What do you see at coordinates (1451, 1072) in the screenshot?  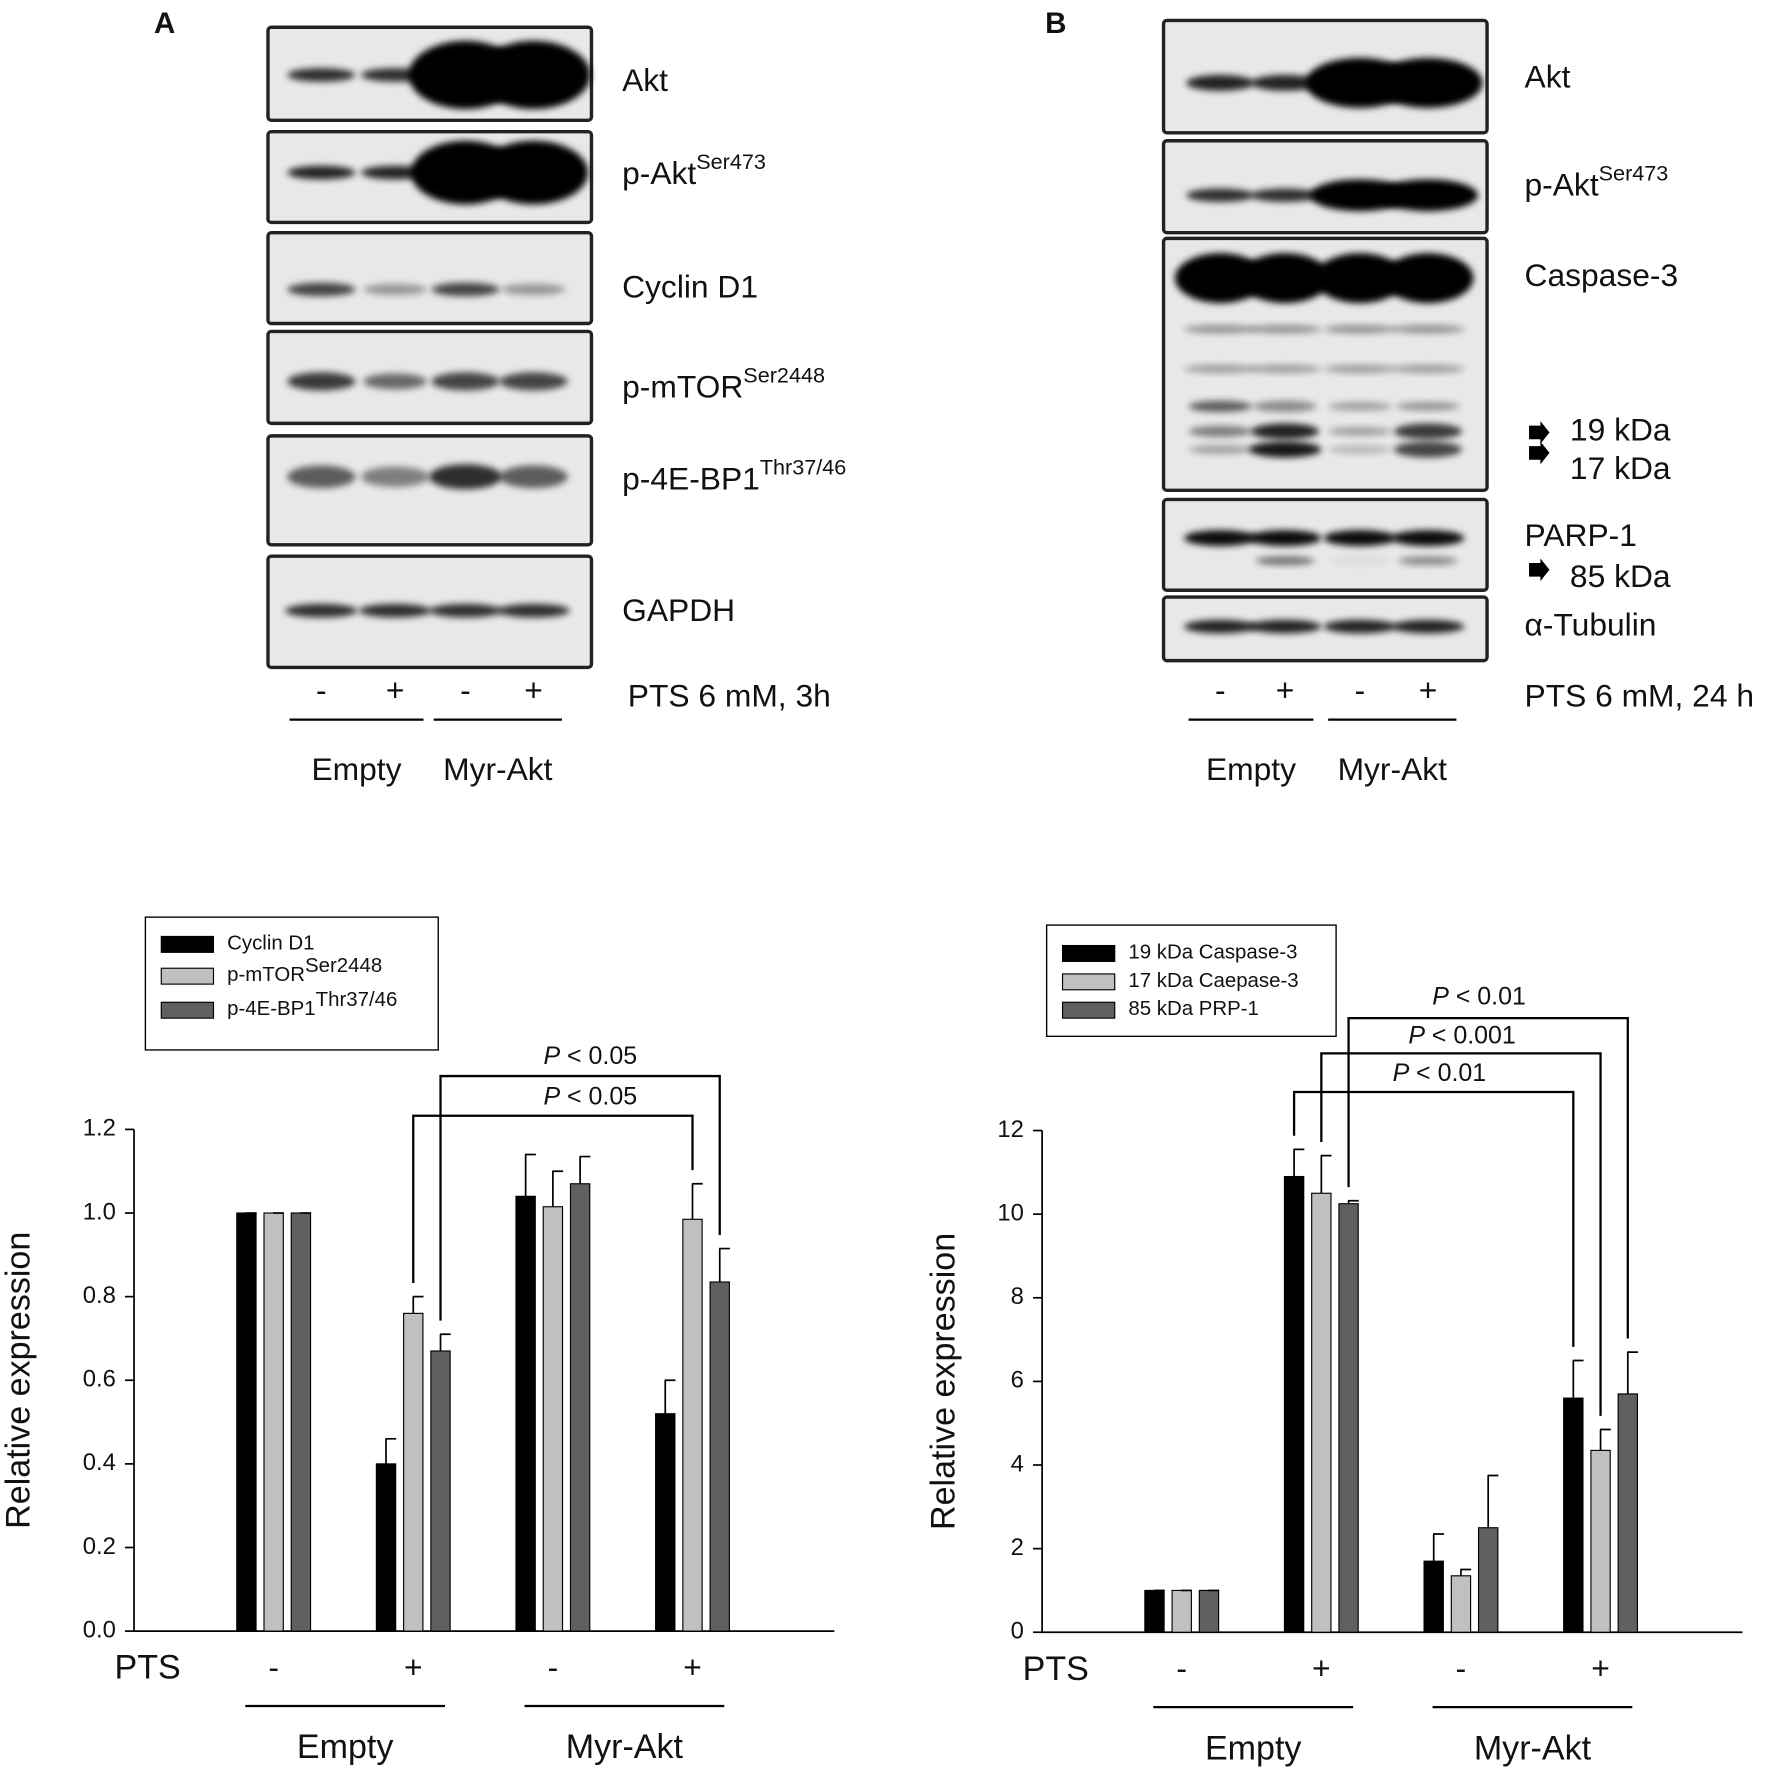 I see `p-text: < 0.01` at bounding box center [1451, 1072].